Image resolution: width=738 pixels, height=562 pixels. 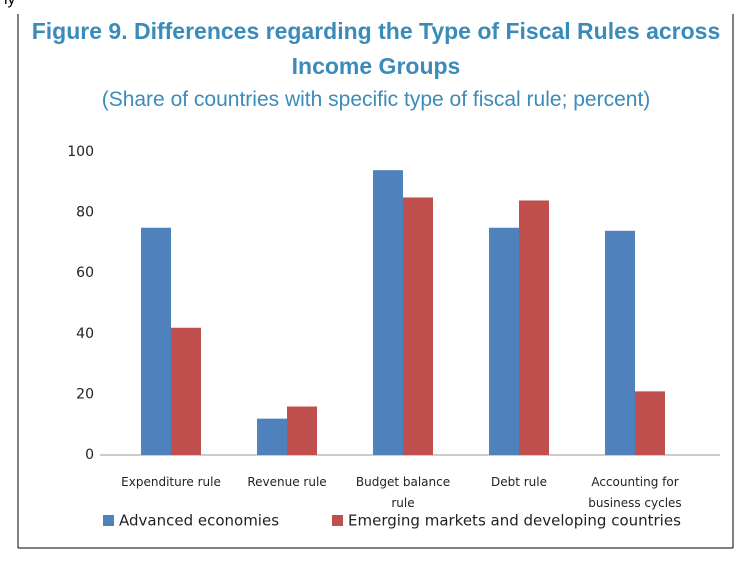 What do you see at coordinates (80, 152) in the screenshot?
I see `y-tick-label: 100` at bounding box center [80, 152].